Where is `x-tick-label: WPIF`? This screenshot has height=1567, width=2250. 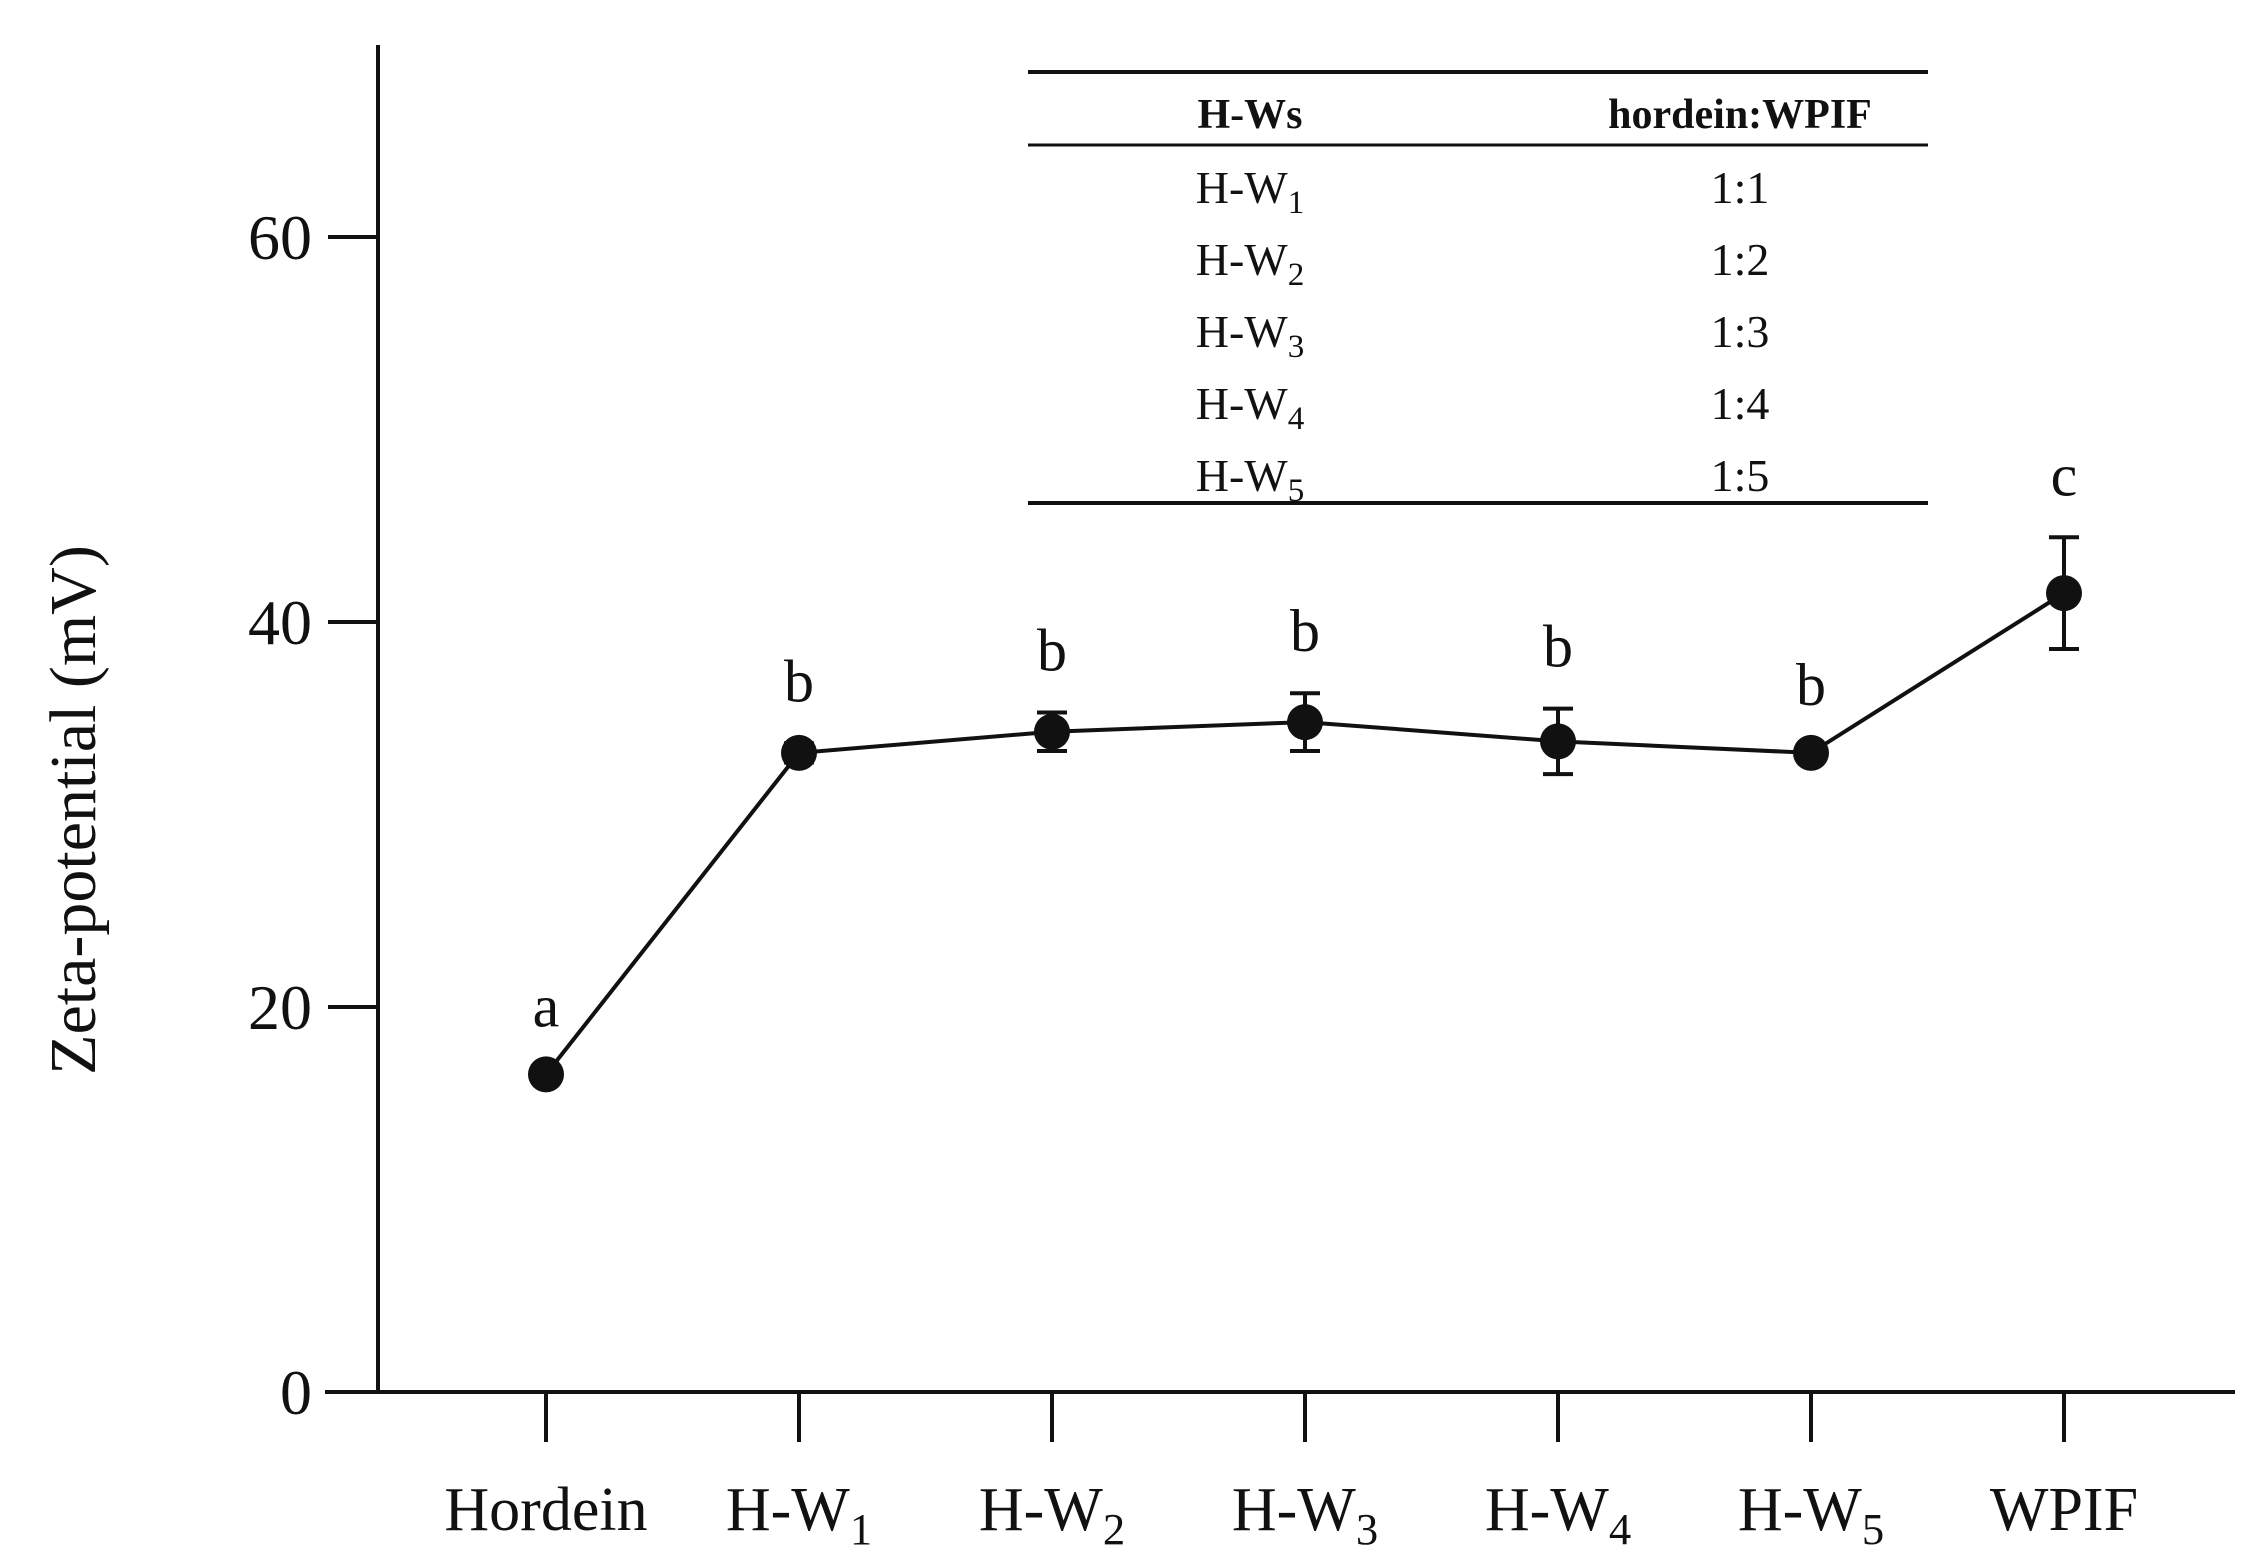 x-tick-label: WPIF is located at coordinates (2064, 1510).